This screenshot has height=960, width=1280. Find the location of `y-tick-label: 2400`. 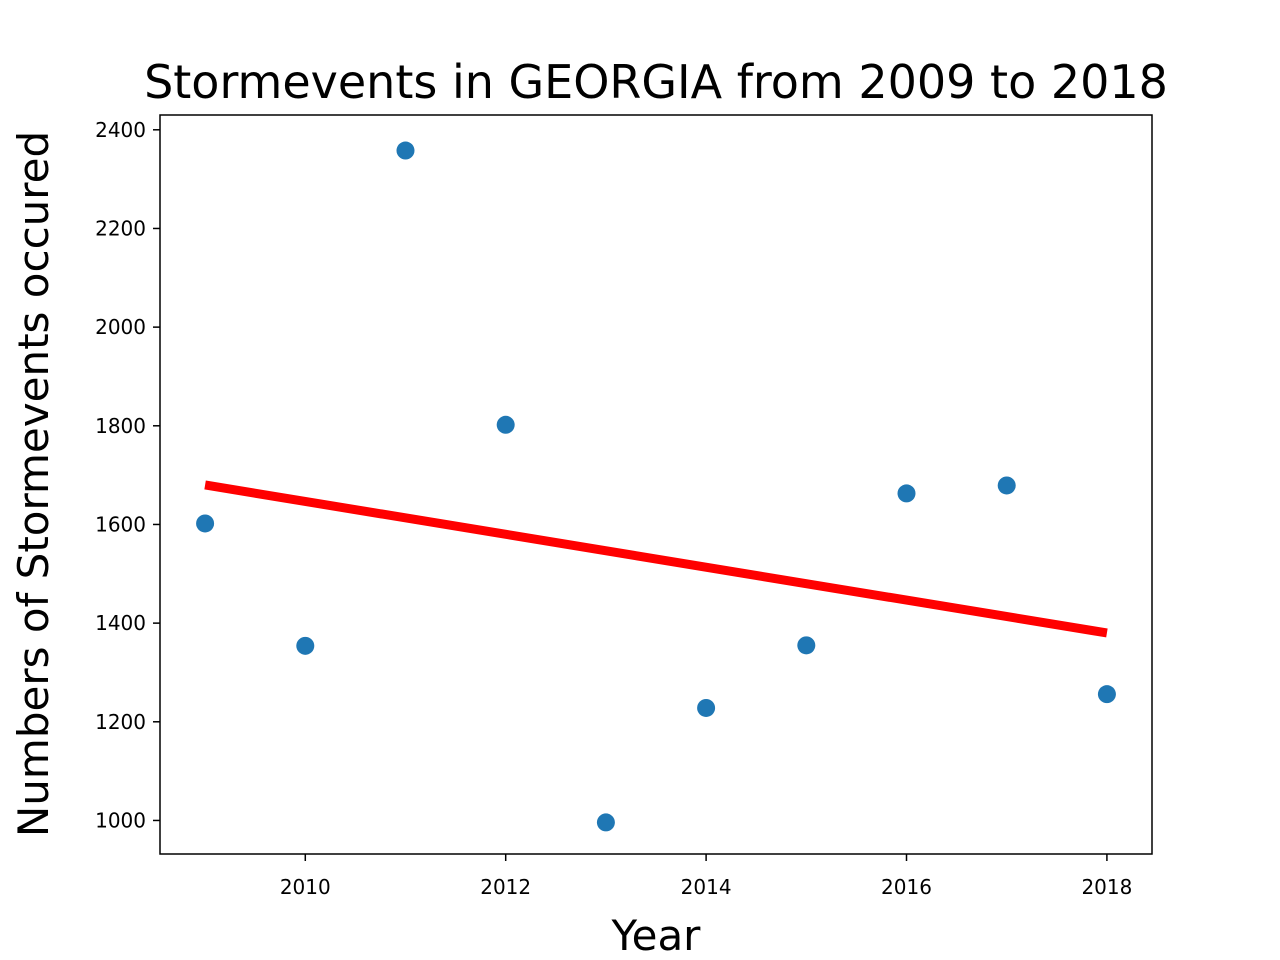

y-tick-label: 2400 is located at coordinates (120, 130).